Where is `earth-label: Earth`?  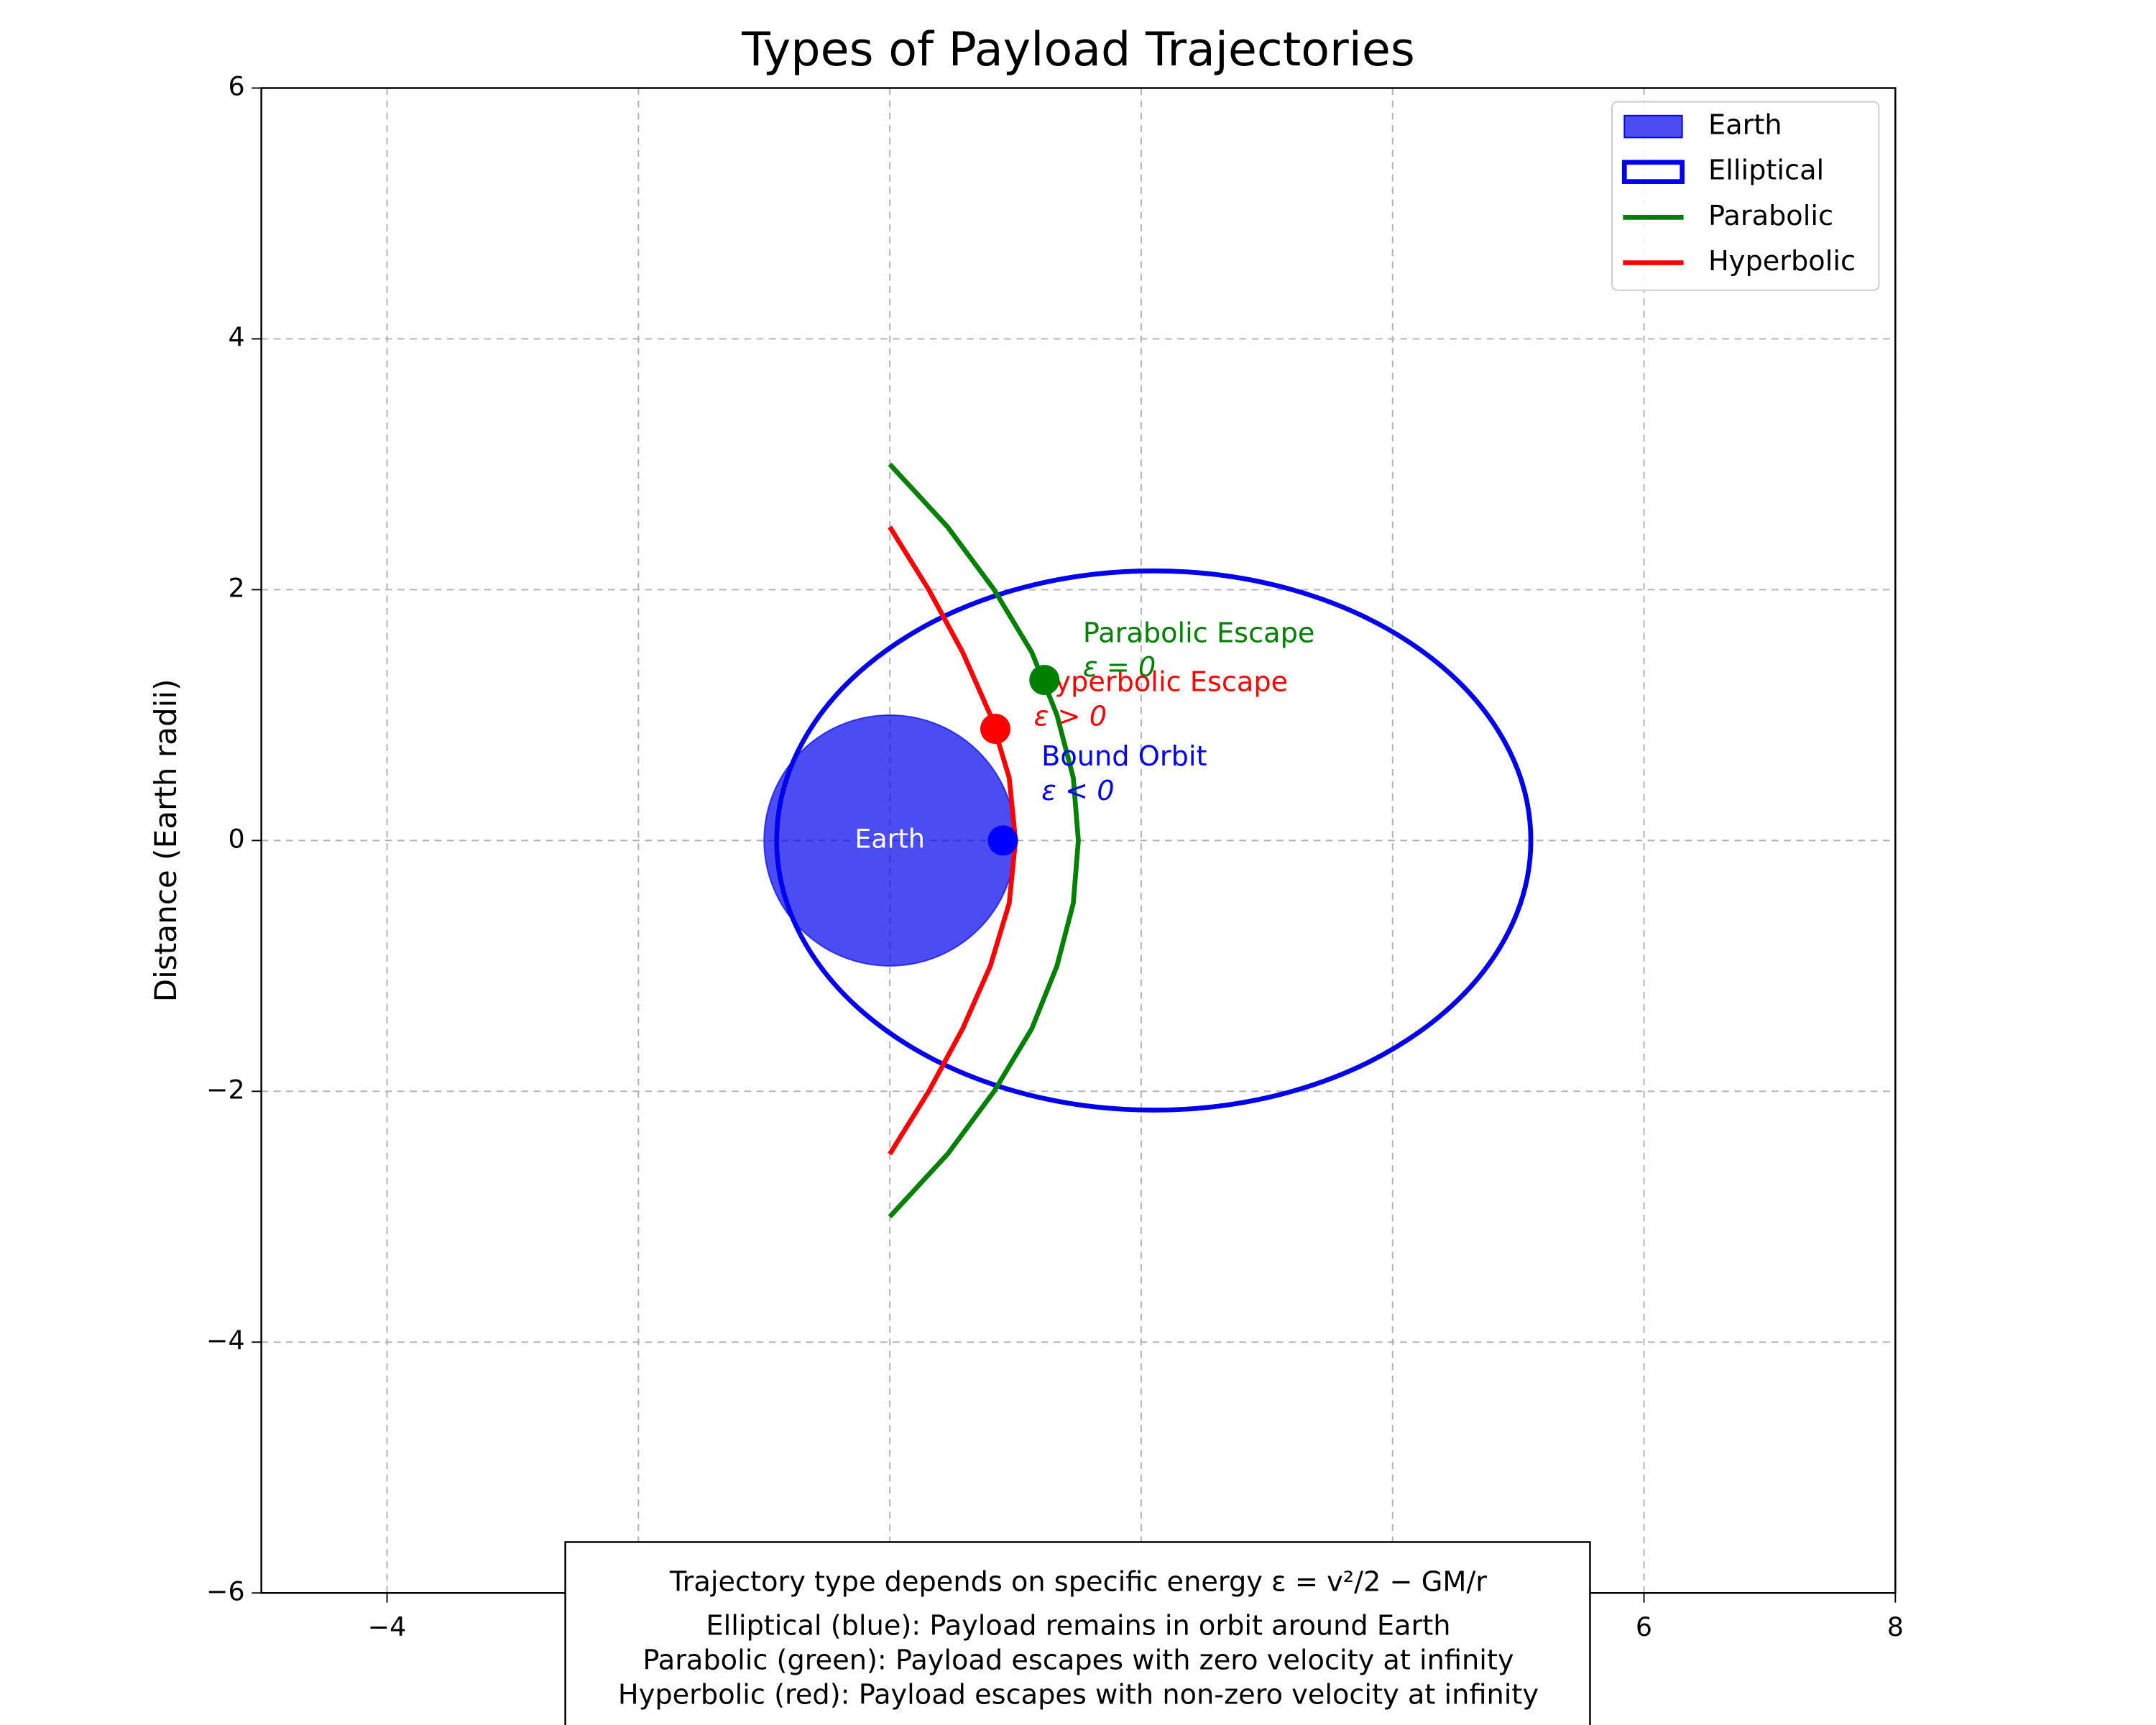
earth-label: Earth is located at coordinates (890, 838).